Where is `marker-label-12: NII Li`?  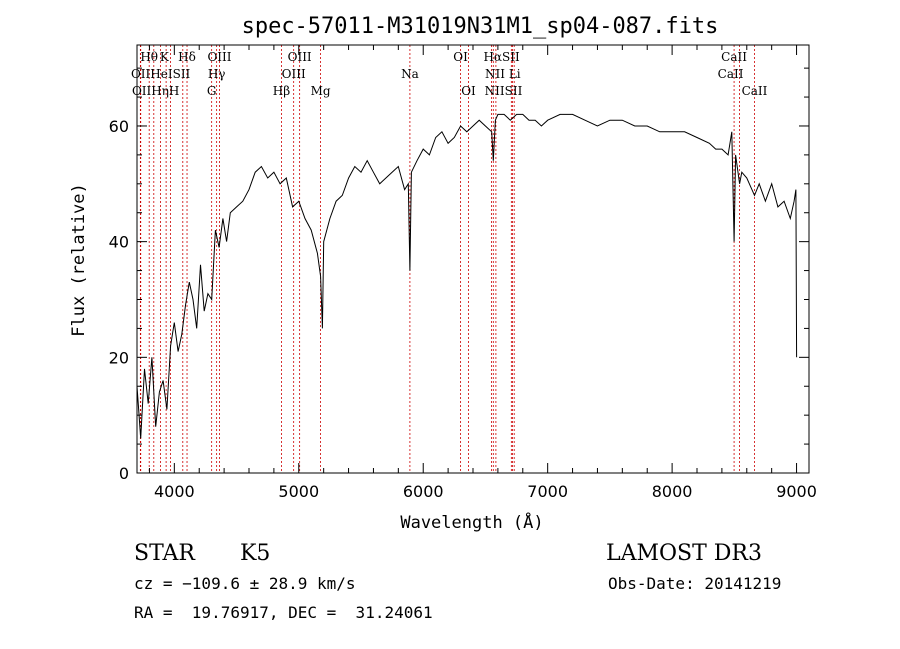
marker-label-12: NII Li is located at coordinates (503, 74).